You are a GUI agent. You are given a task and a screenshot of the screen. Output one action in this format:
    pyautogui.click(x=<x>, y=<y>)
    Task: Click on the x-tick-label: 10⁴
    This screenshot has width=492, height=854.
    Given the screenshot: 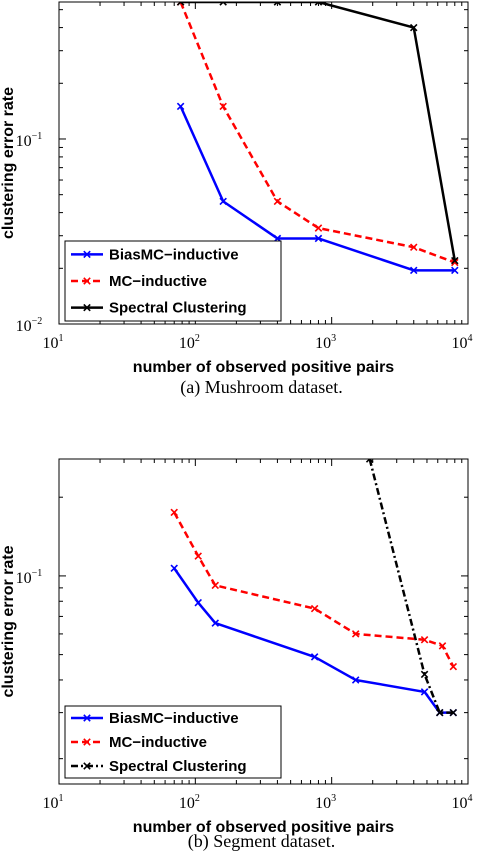 What is the action you would take?
    pyautogui.click(x=462, y=342)
    